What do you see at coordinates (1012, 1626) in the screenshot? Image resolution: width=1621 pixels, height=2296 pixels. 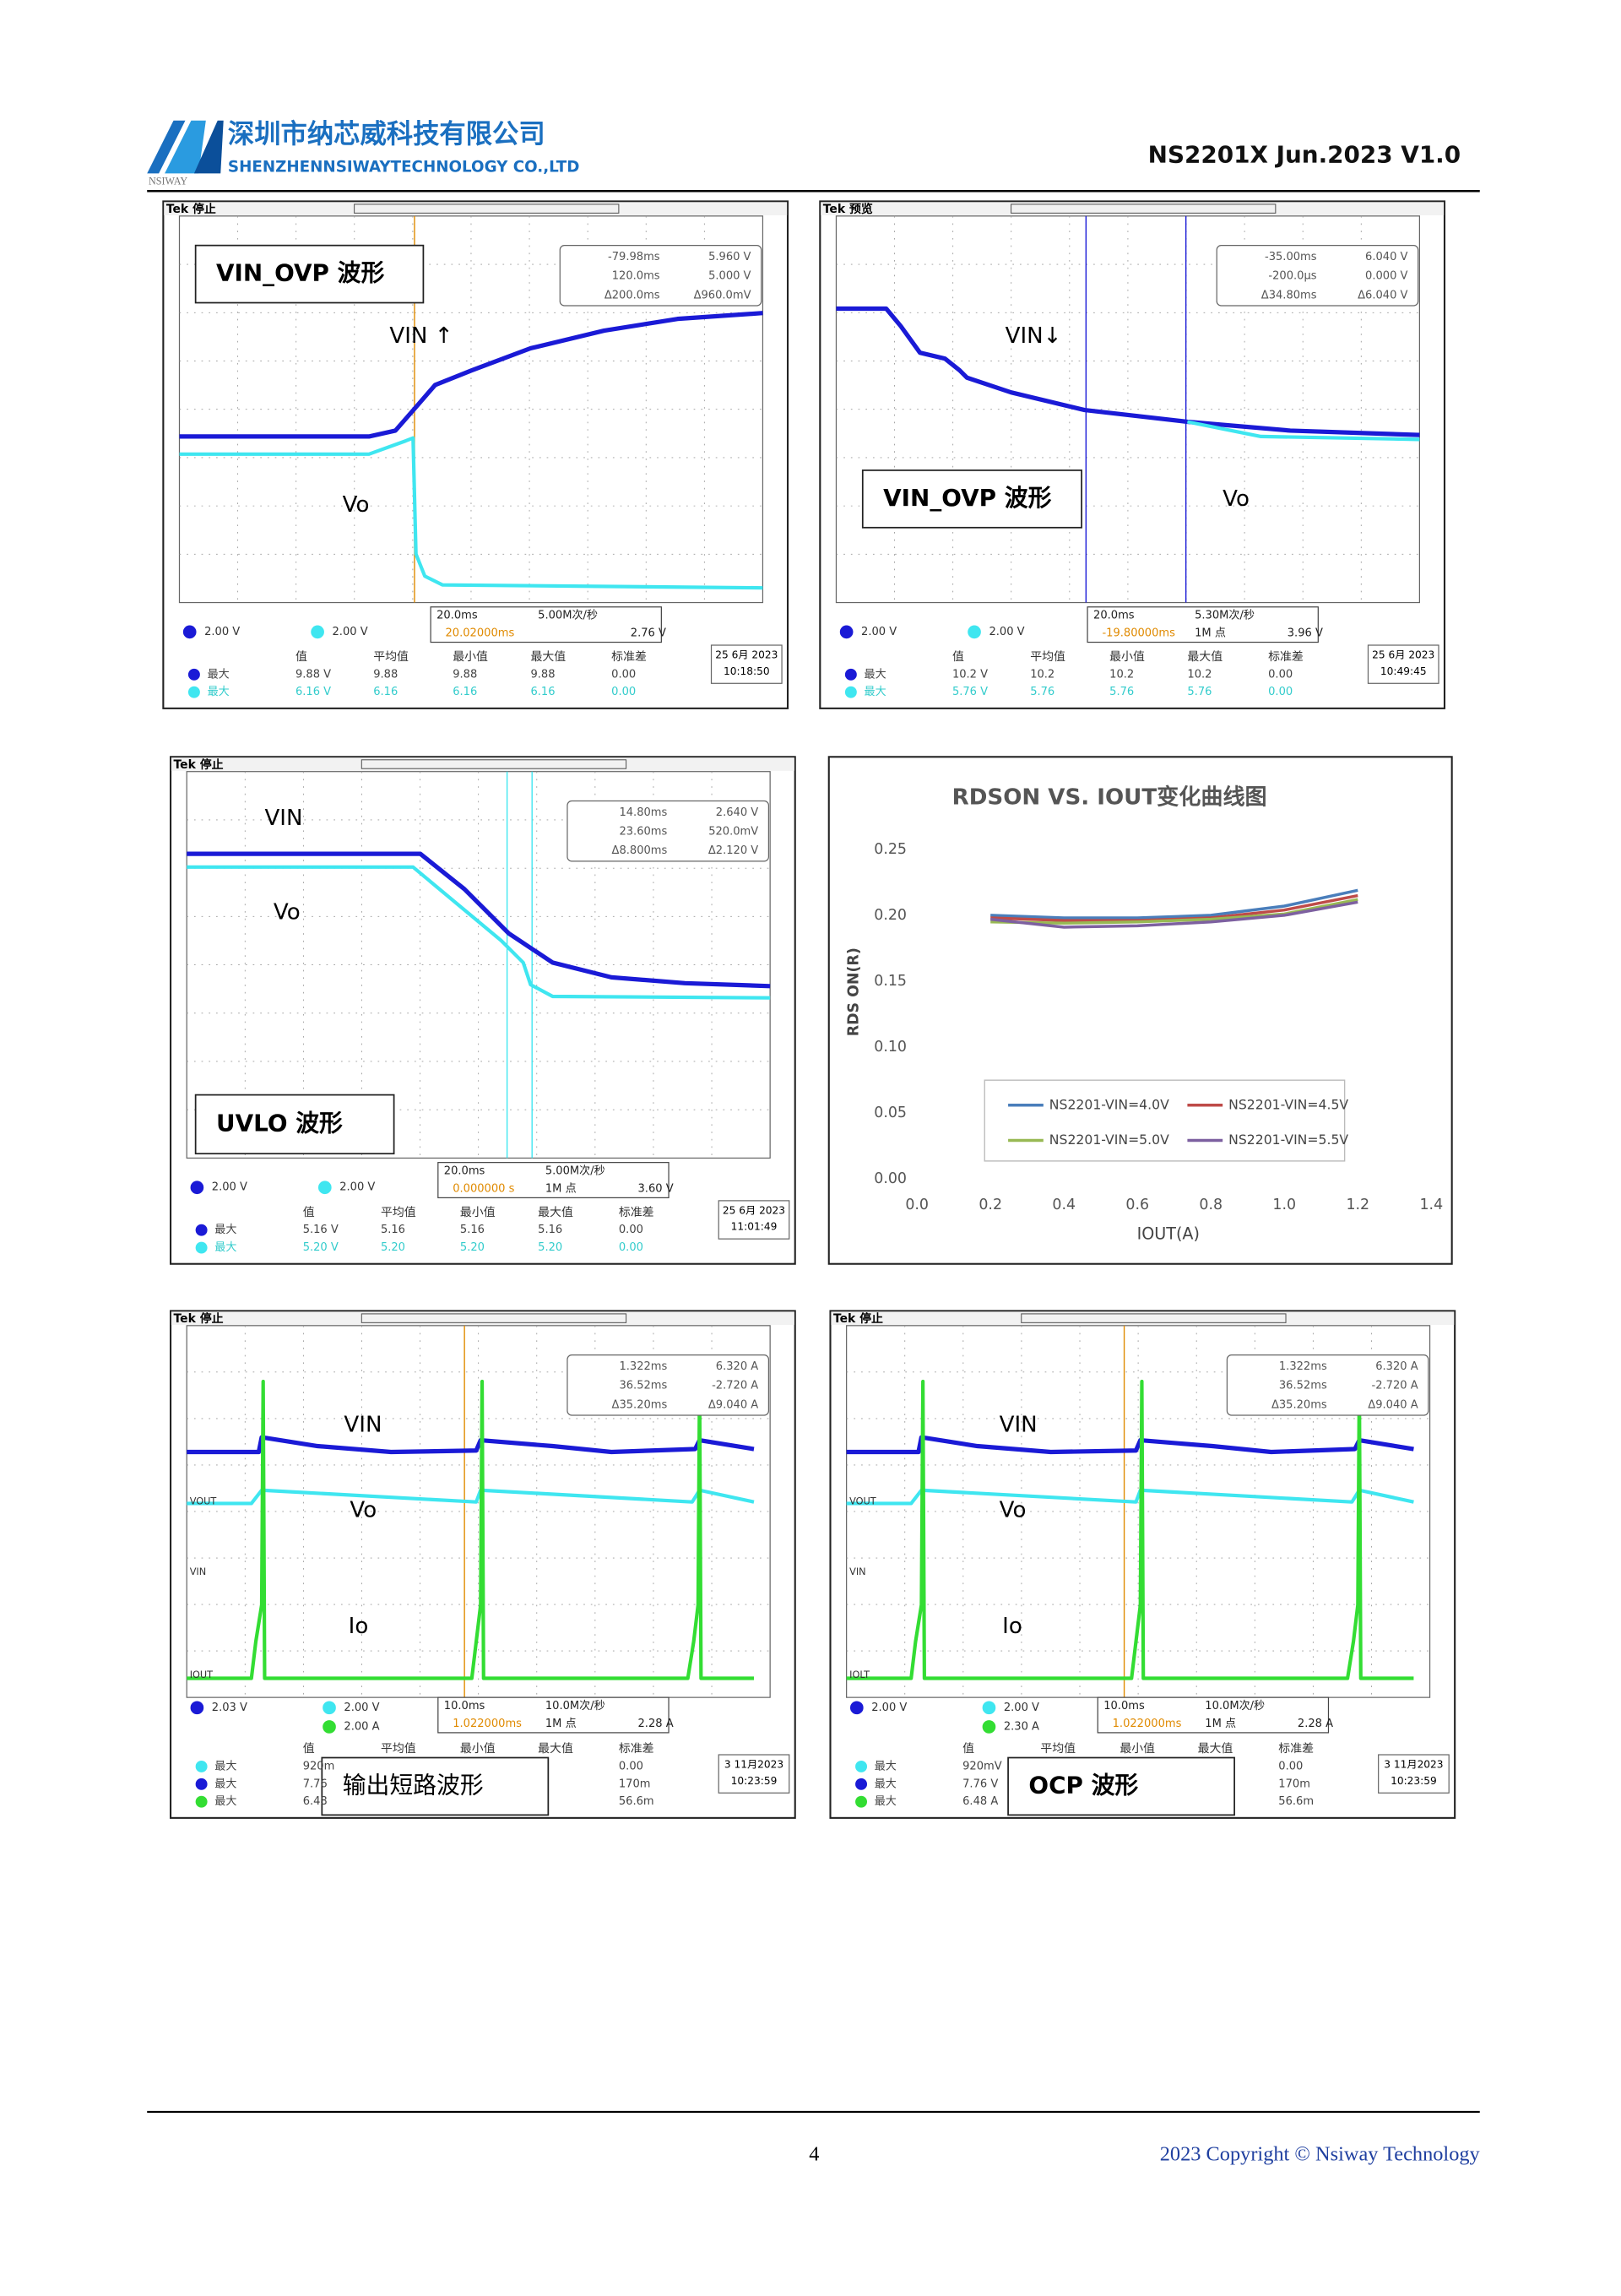 I see `signal-label: Io` at bounding box center [1012, 1626].